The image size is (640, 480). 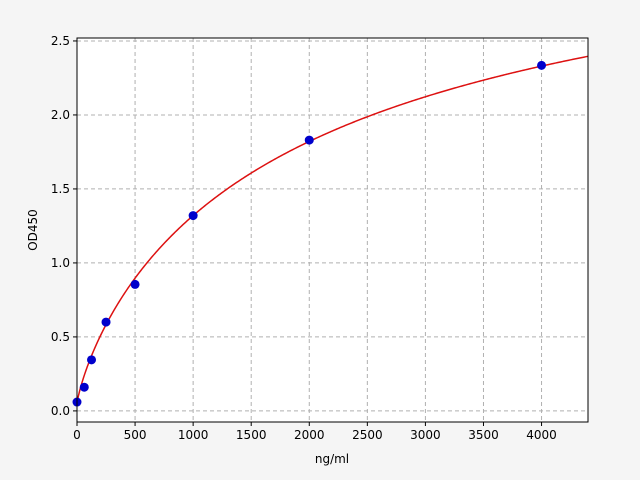 What do you see at coordinates (251, 435) in the screenshot?
I see `x-tick-label: 1500` at bounding box center [251, 435].